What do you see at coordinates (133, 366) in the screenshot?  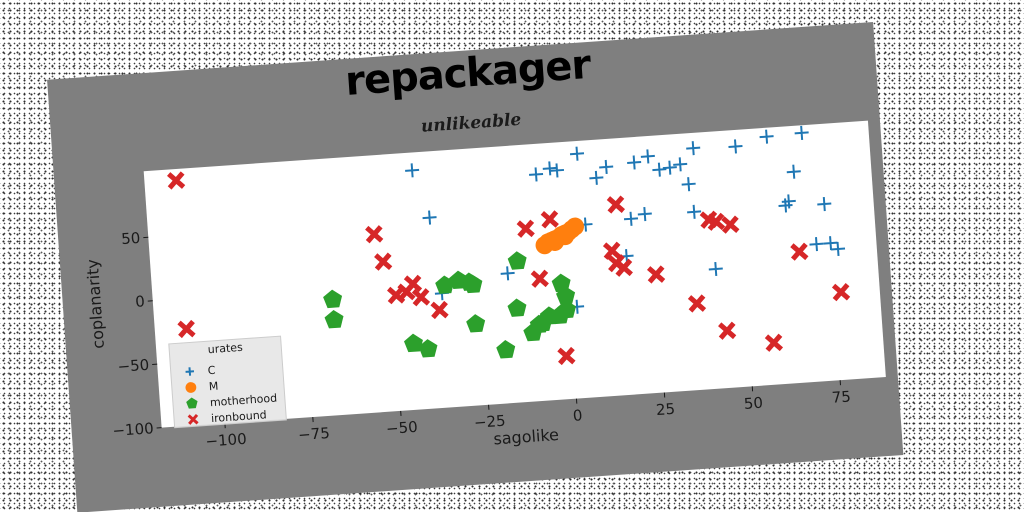 I see `y-tick-label: −50` at bounding box center [133, 366].